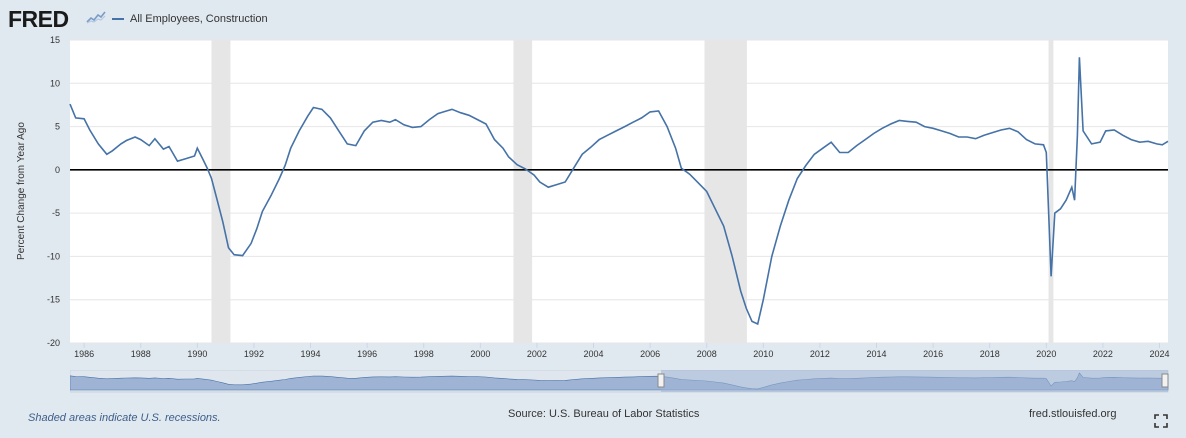  Describe the element at coordinates (96, 17) in the screenshot. I see `fred-trend-line-icon` at that location.